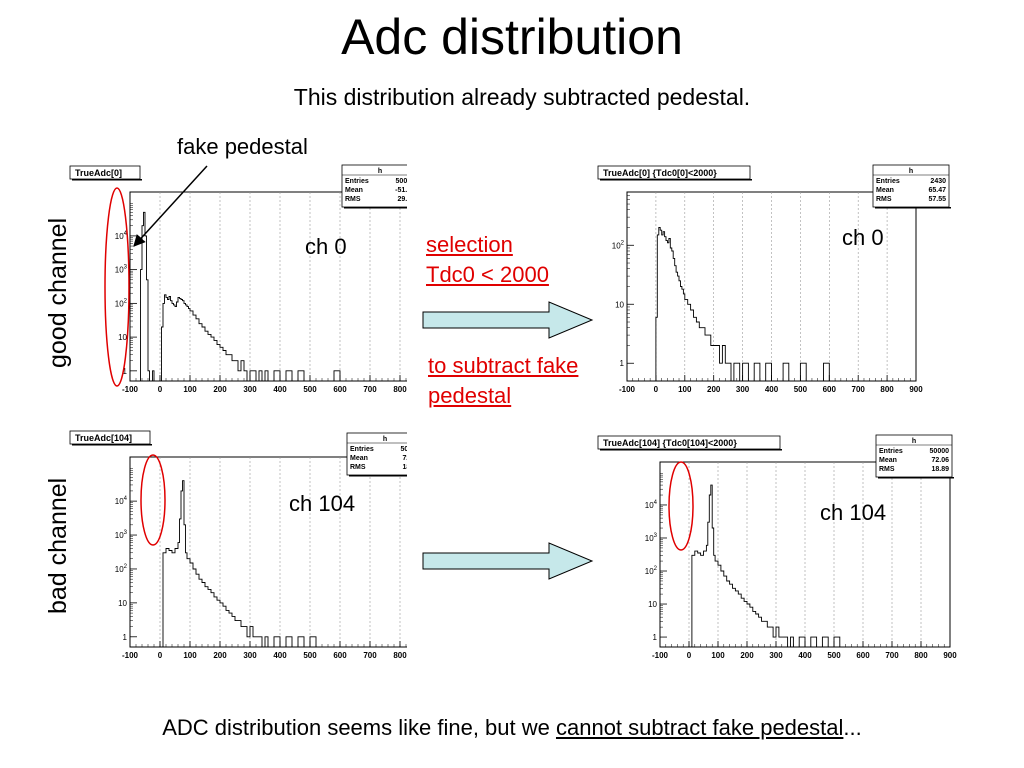 The width and height of the screenshot is (1024, 768). What do you see at coordinates (937, 190) in the screenshot?
I see `stats-value: 65.47` at bounding box center [937, 190].